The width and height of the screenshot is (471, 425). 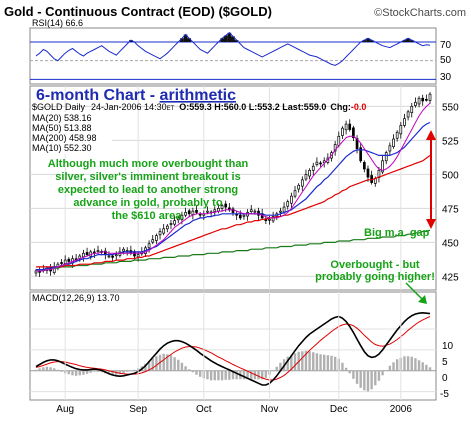 What do you see at coordinates (445, 378) in the screenshot?
I see `macd-tick-0: 0` at bounding box center [445, 378].